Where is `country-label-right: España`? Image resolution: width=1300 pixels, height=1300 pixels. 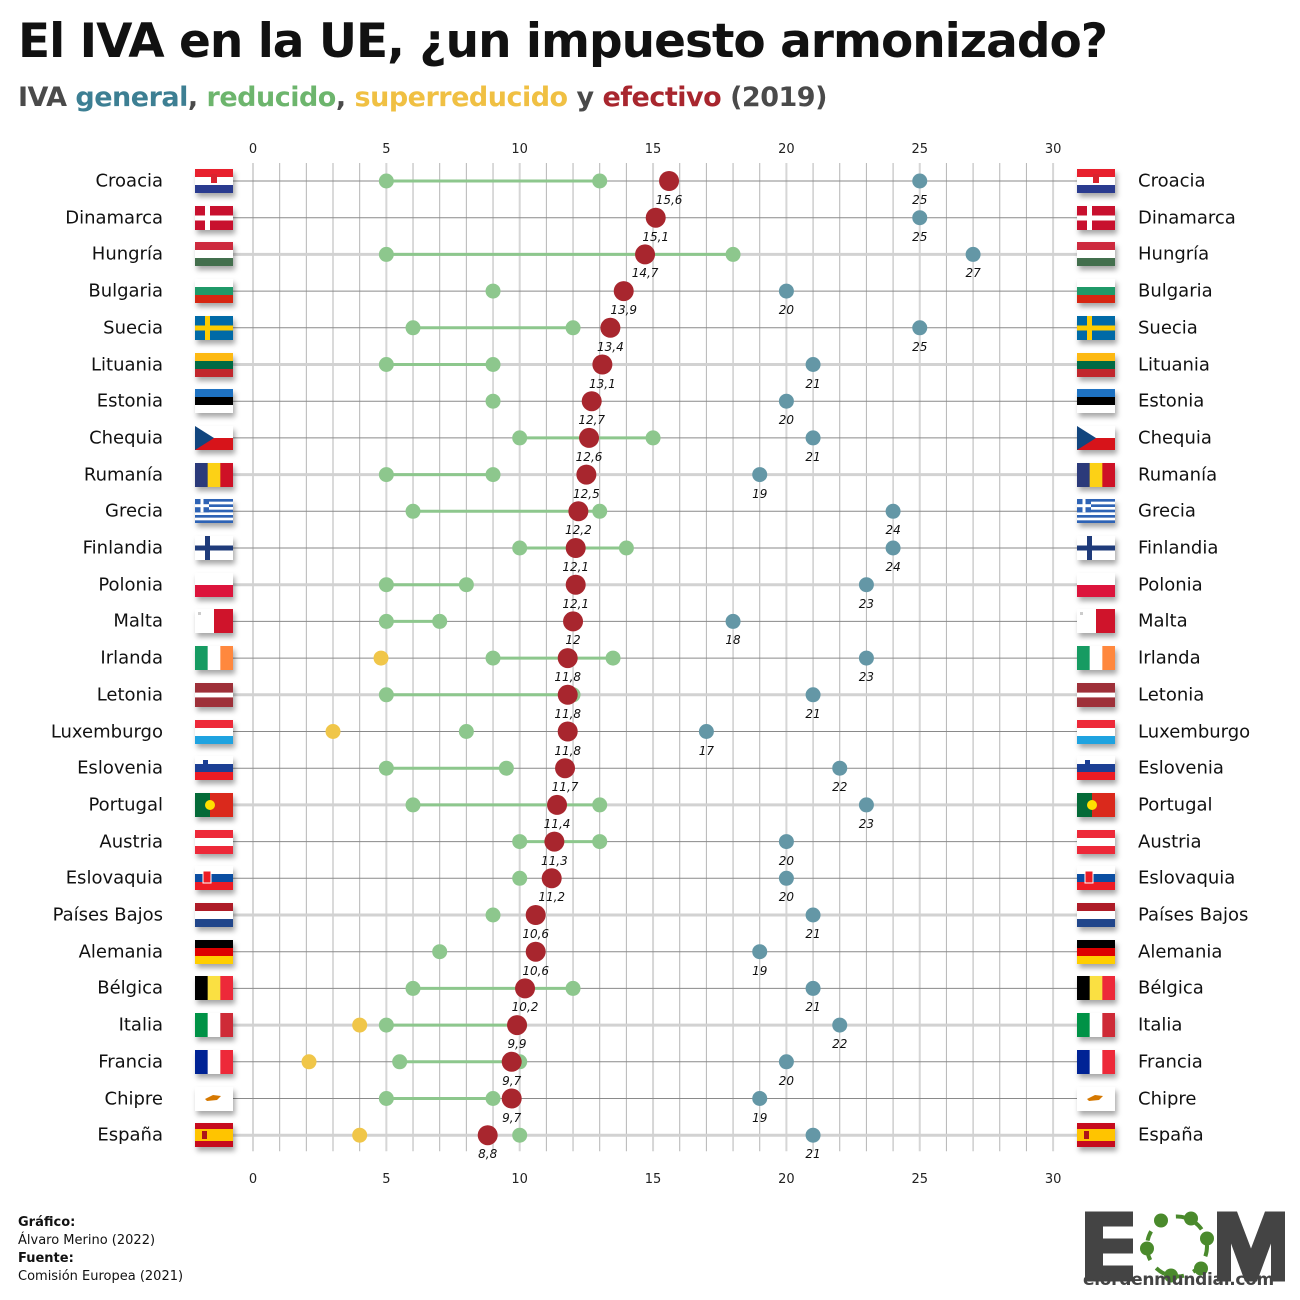 country-label-right: España is located at coordinates (1171, 1135).